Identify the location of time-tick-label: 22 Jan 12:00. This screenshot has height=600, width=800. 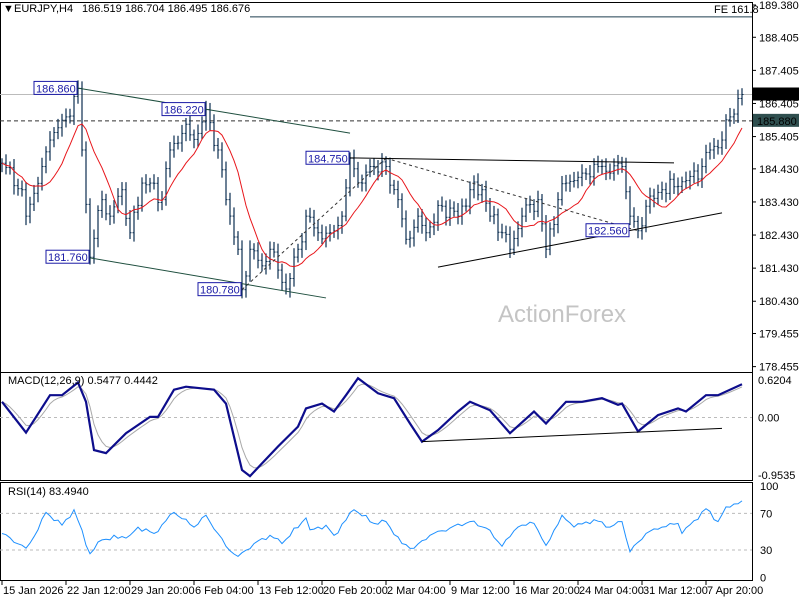
(99, 591).